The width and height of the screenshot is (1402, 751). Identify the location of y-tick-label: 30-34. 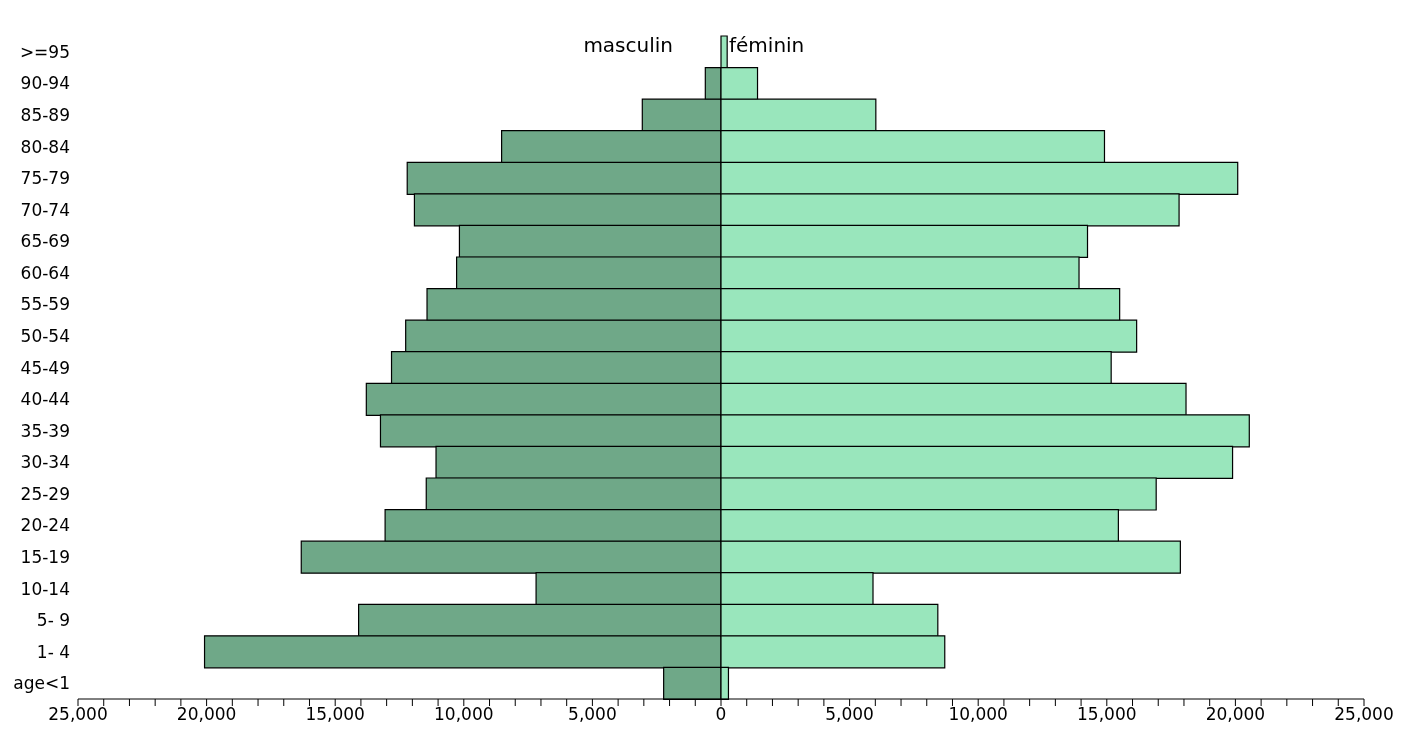
(45, 462).